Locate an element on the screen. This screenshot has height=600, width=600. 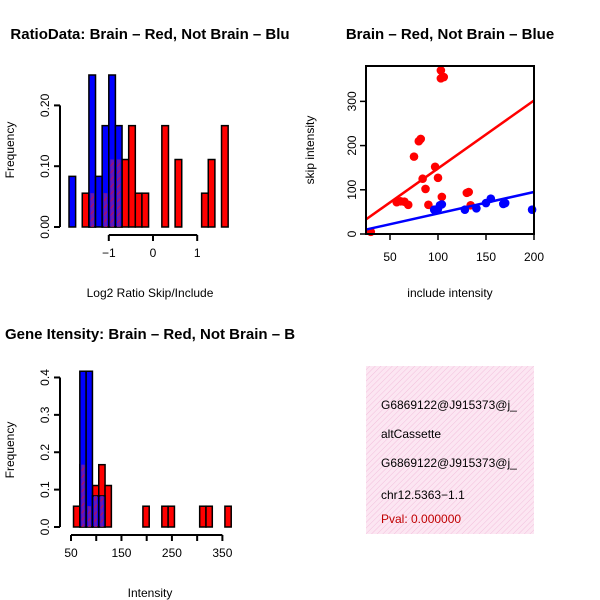
scatter-x-tick-label-3: 200 is located at coordinates (534, 257).